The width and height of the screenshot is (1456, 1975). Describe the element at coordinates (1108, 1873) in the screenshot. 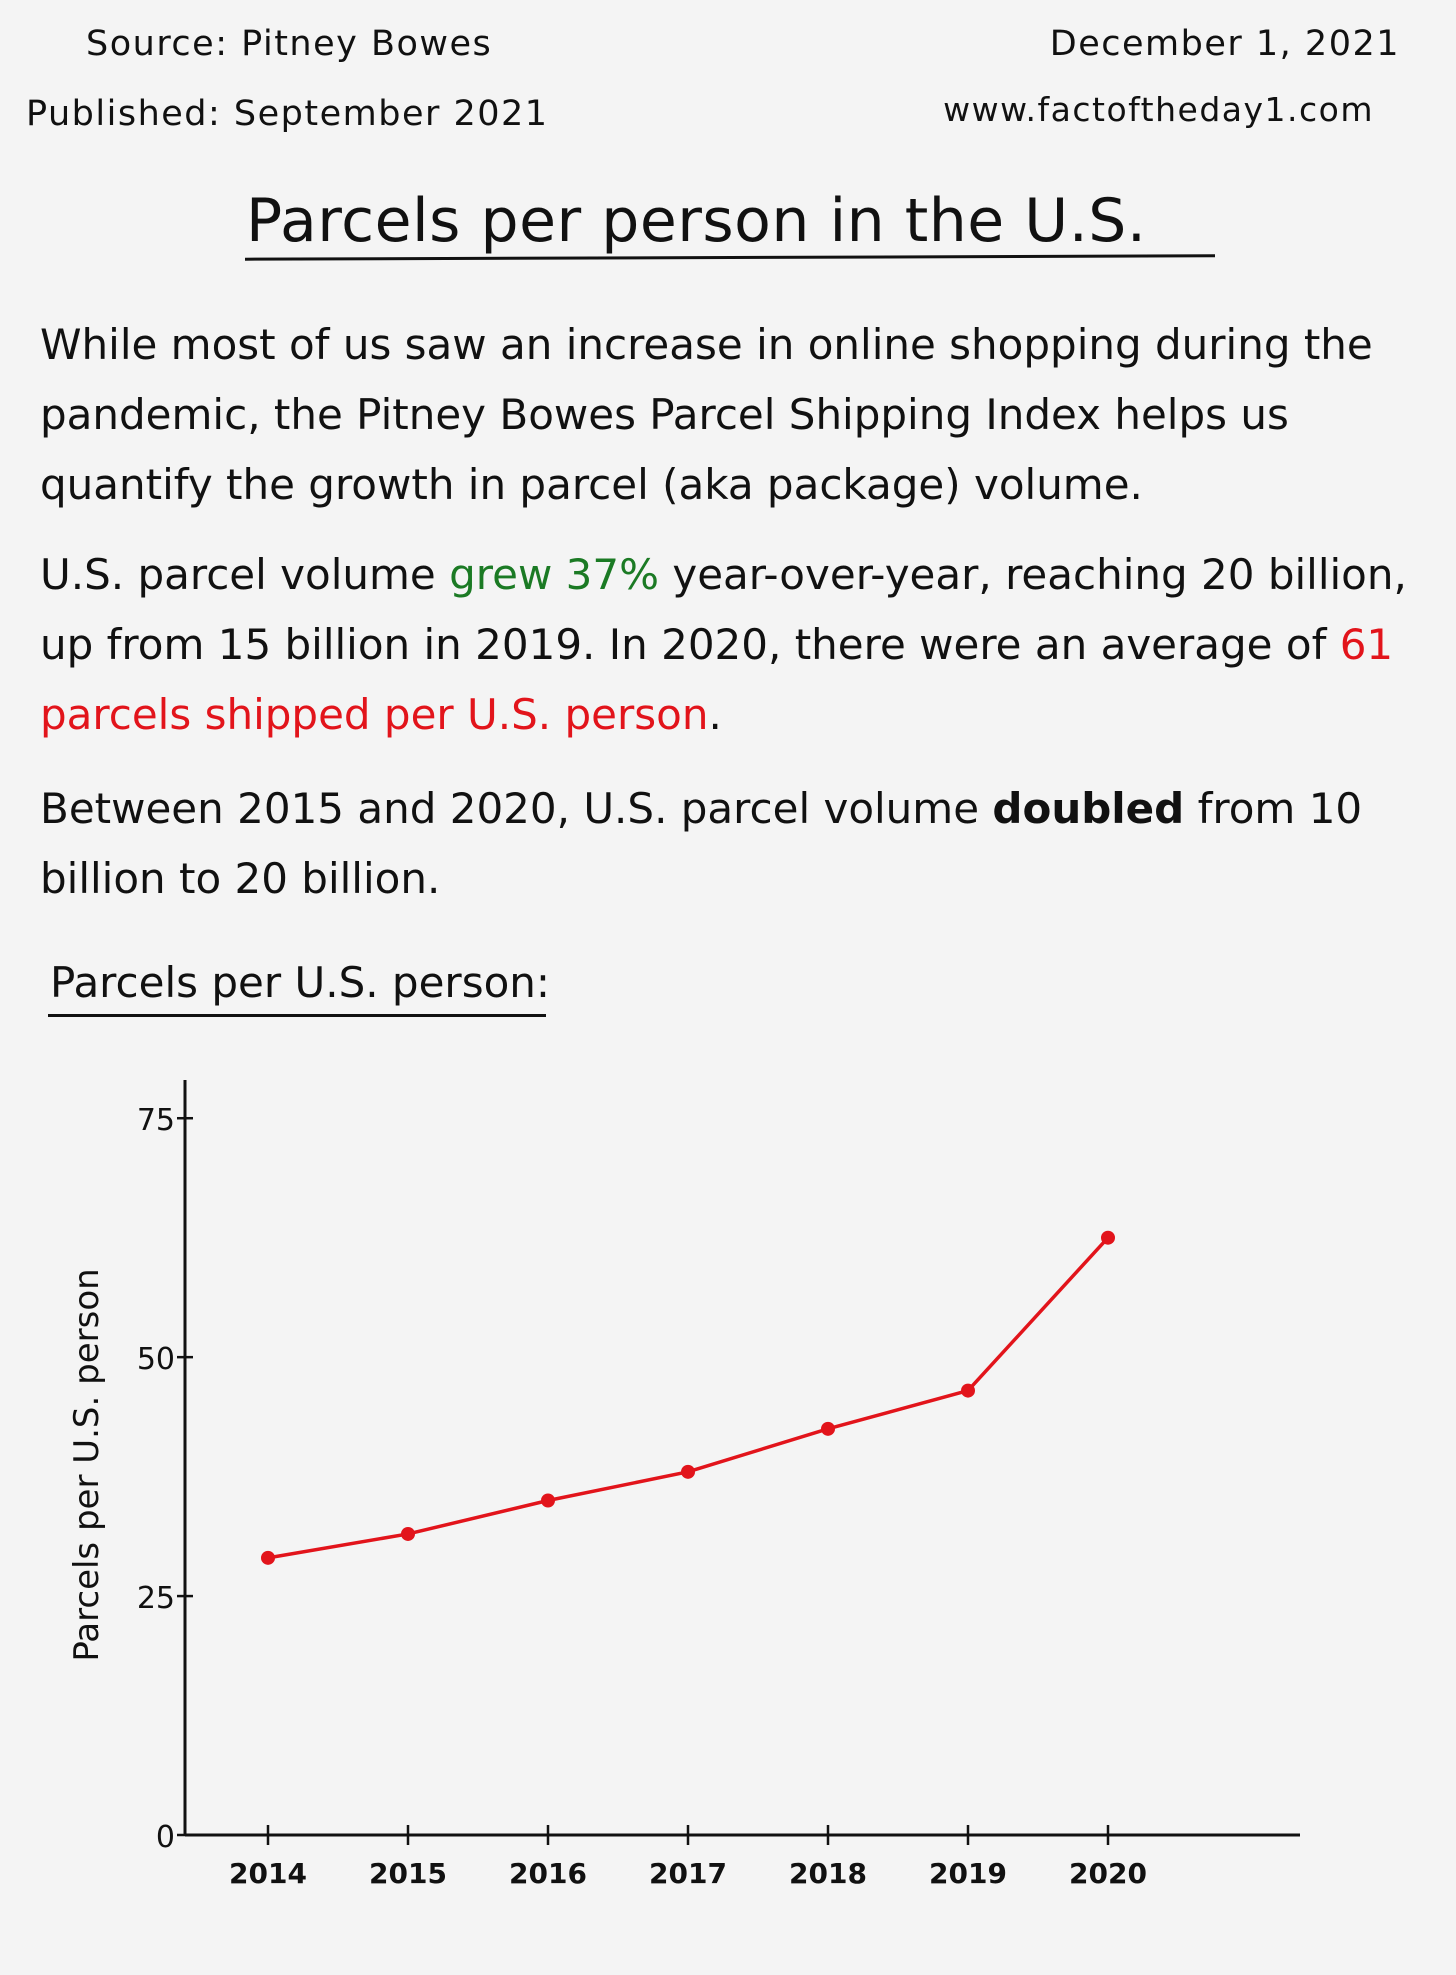

I see `x-tick-label: 2020` at that location.